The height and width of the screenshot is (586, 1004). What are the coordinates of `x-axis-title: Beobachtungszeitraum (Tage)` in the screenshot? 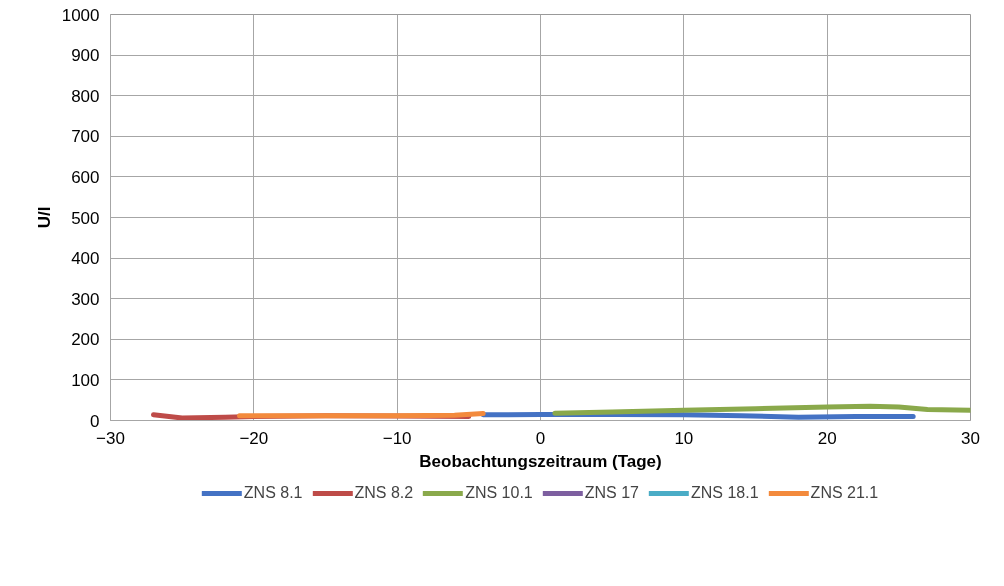 It's located at (540, 461).